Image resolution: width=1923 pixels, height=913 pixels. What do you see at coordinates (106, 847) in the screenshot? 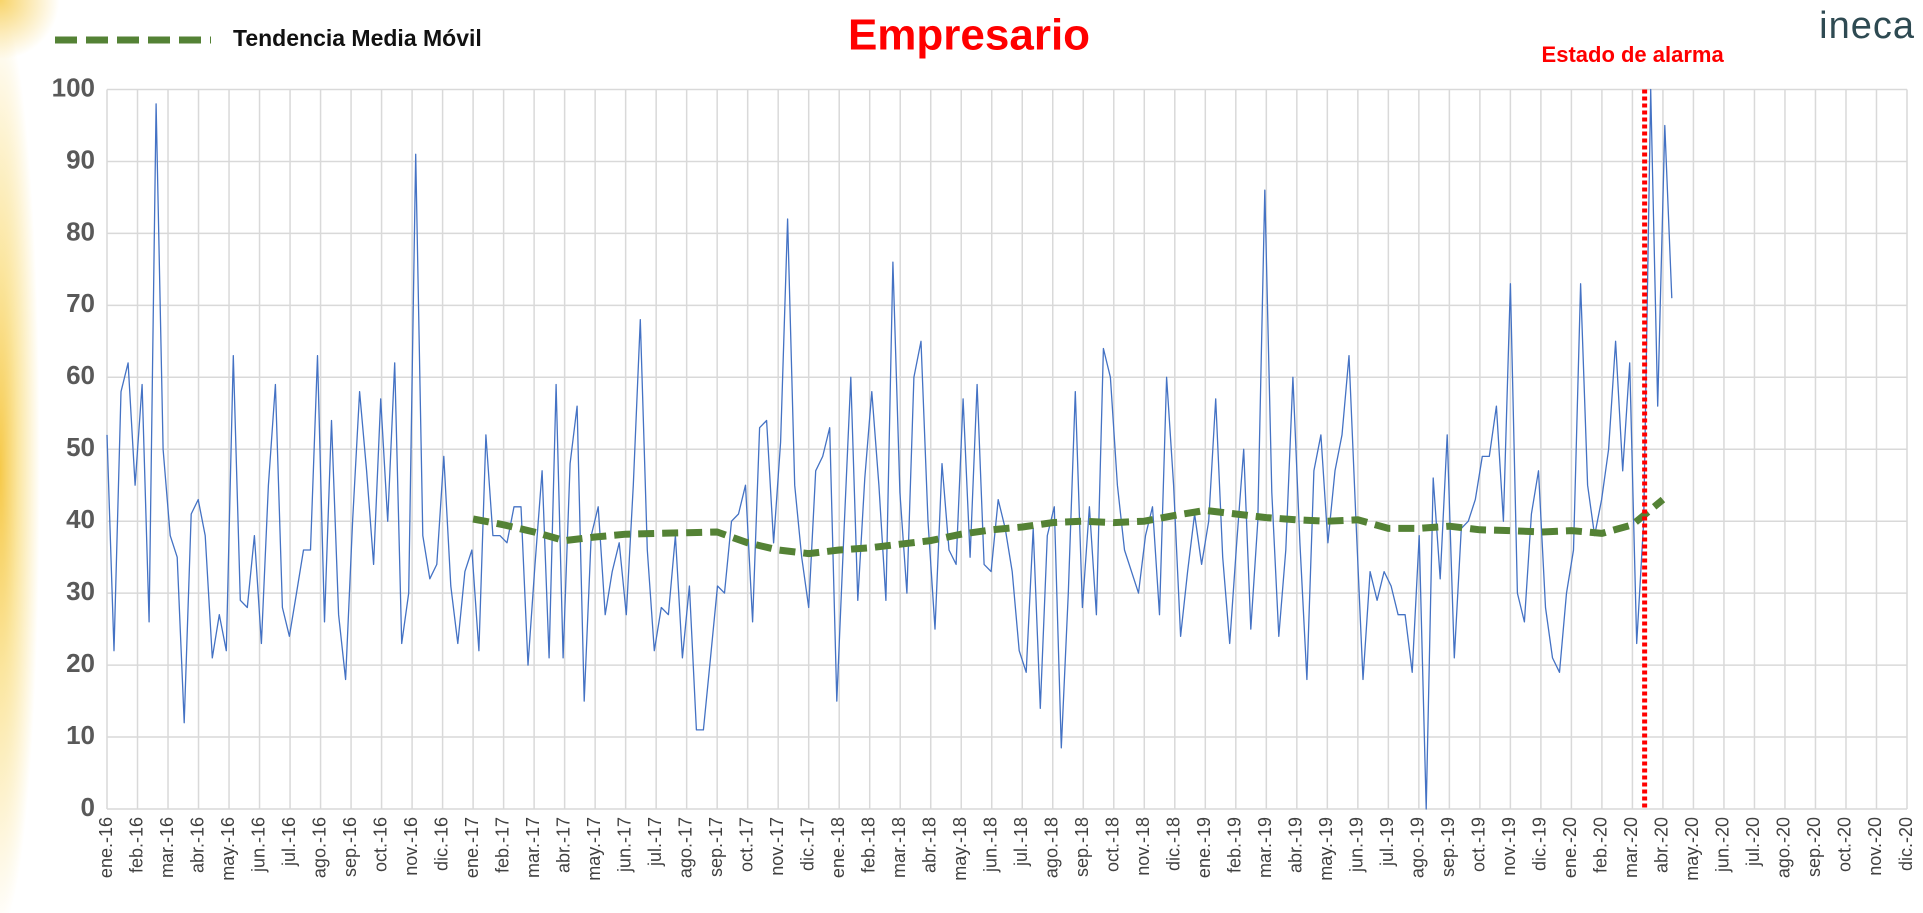
I see `x-tick-label: ene.-16` at bounding box center [106, 847].